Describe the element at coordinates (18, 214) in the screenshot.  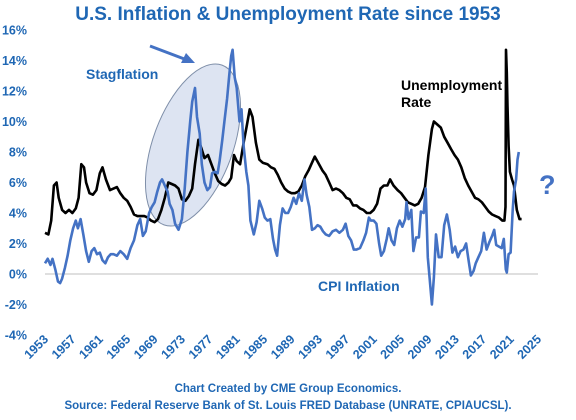
I see `y-tick-label: 4%` at that location.